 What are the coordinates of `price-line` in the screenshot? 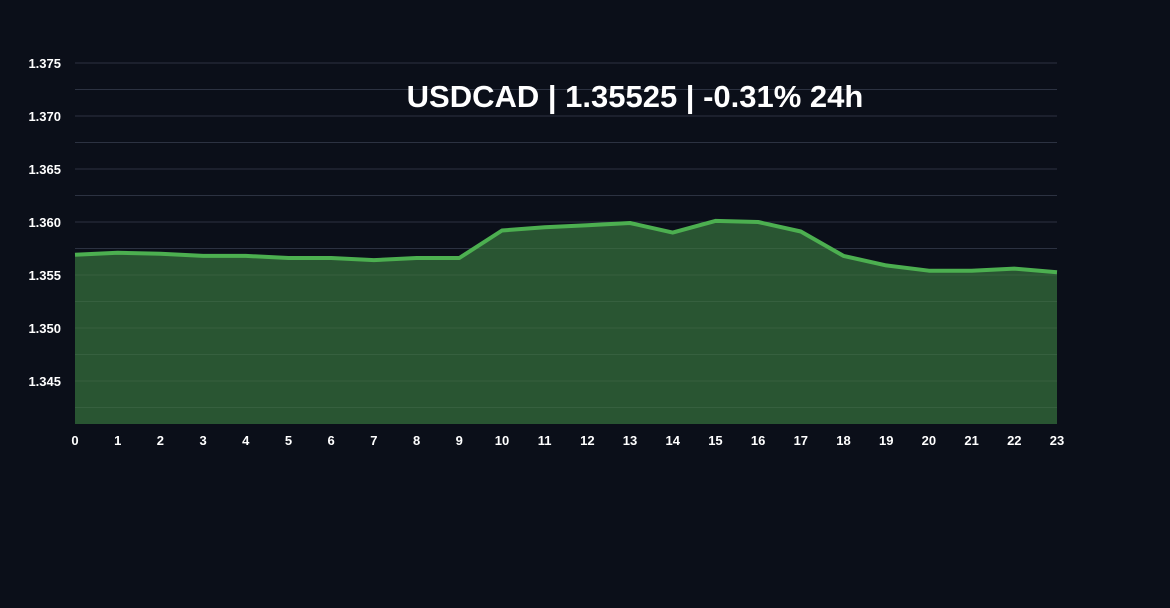 It's located at (566, 246).